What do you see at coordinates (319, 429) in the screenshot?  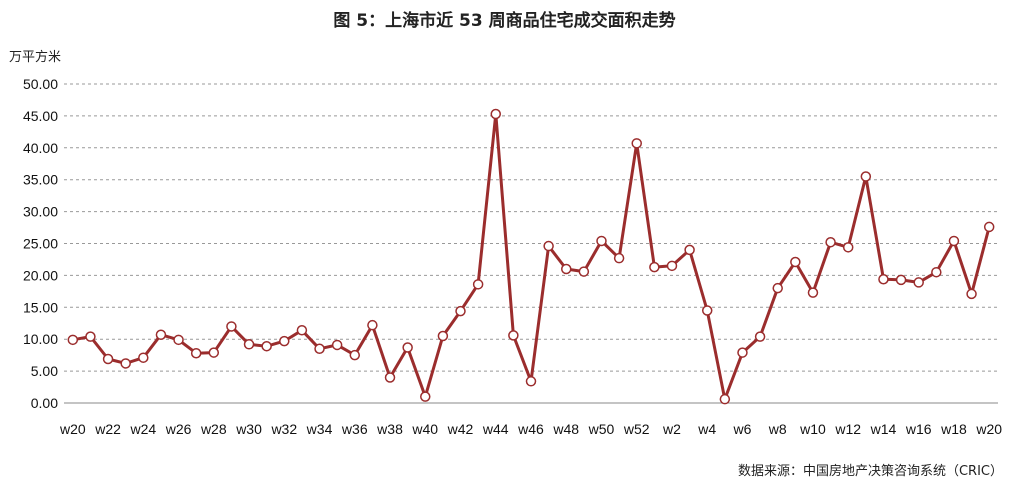 I see `x-tick-label: w34` at bounding box center [319, 429].